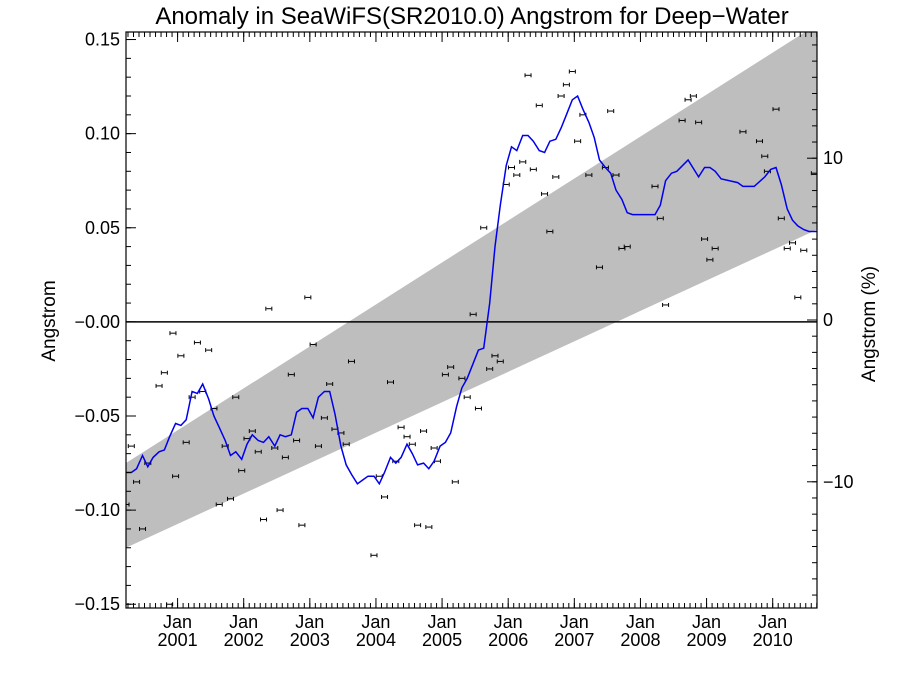 The width and height of the screenshot is (900, 675). Describe the element at coordinates (102, 134) in the screenshot. I see `y-tick-label: 0.10` at that location.